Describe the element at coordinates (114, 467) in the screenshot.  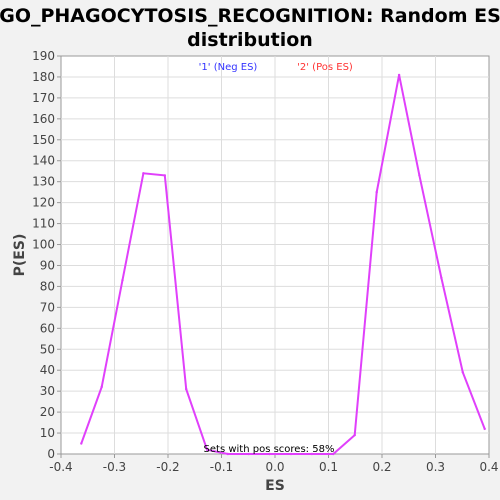
I see `x-tick-label: -0.3` at that location.